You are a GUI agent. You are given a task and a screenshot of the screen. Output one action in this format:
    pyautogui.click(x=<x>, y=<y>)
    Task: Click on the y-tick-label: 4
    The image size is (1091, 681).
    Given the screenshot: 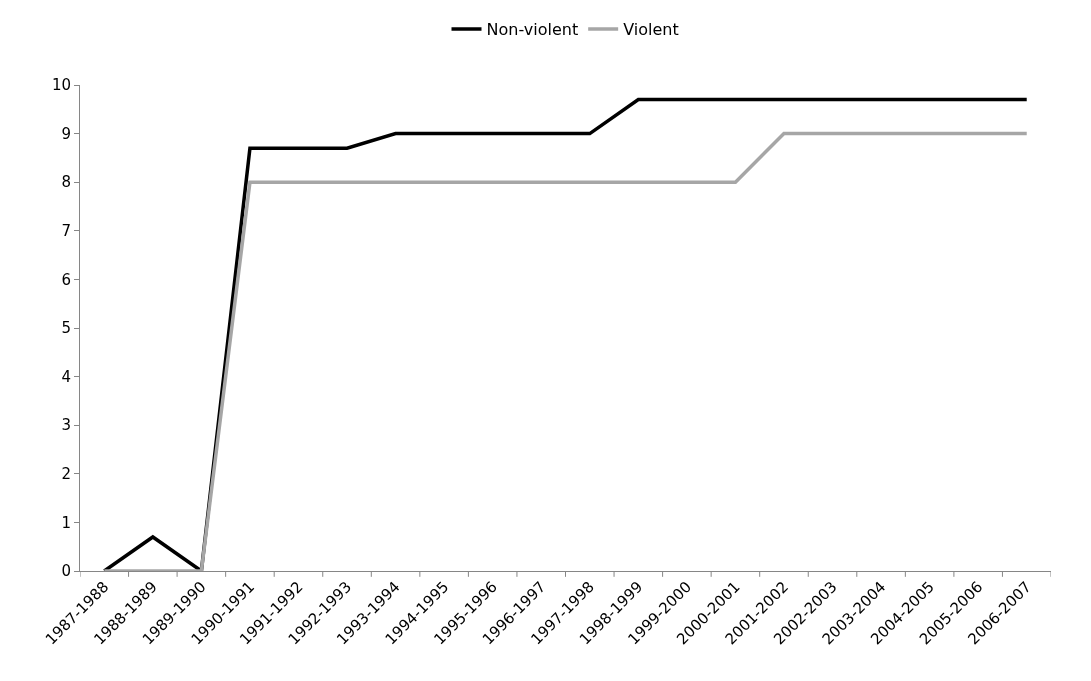 What is the action you would take?
    pyautogui.click(x=66, y=376)
    